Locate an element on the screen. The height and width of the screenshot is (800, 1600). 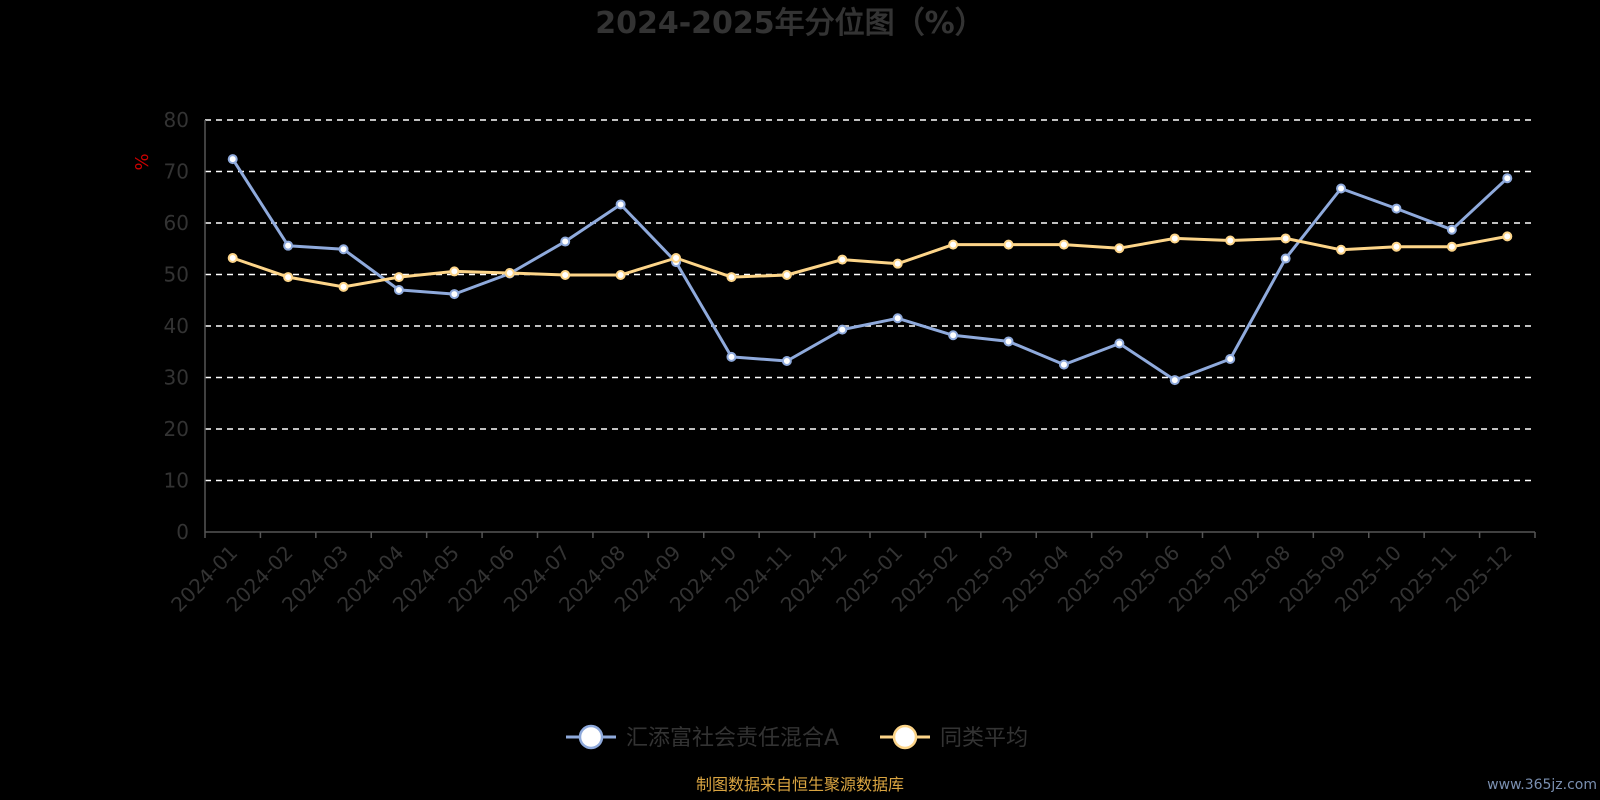
data-source-note: 制图数据来自恒生聚源数据库 is located at coordinates (800, 784).